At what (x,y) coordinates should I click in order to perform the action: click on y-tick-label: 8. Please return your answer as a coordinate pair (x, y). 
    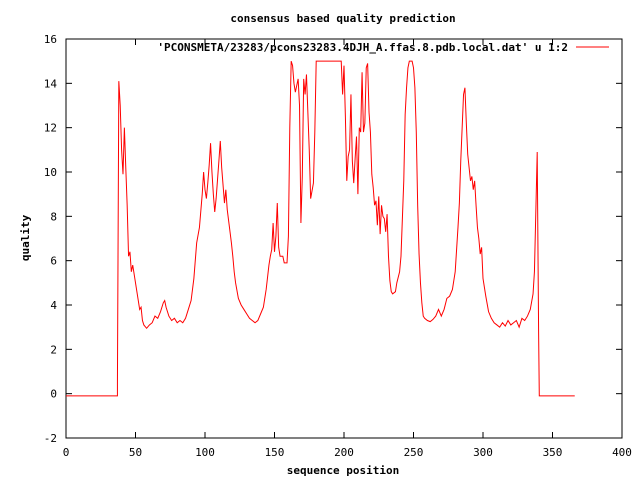
    Looking at the image, I should click on (53, 216).